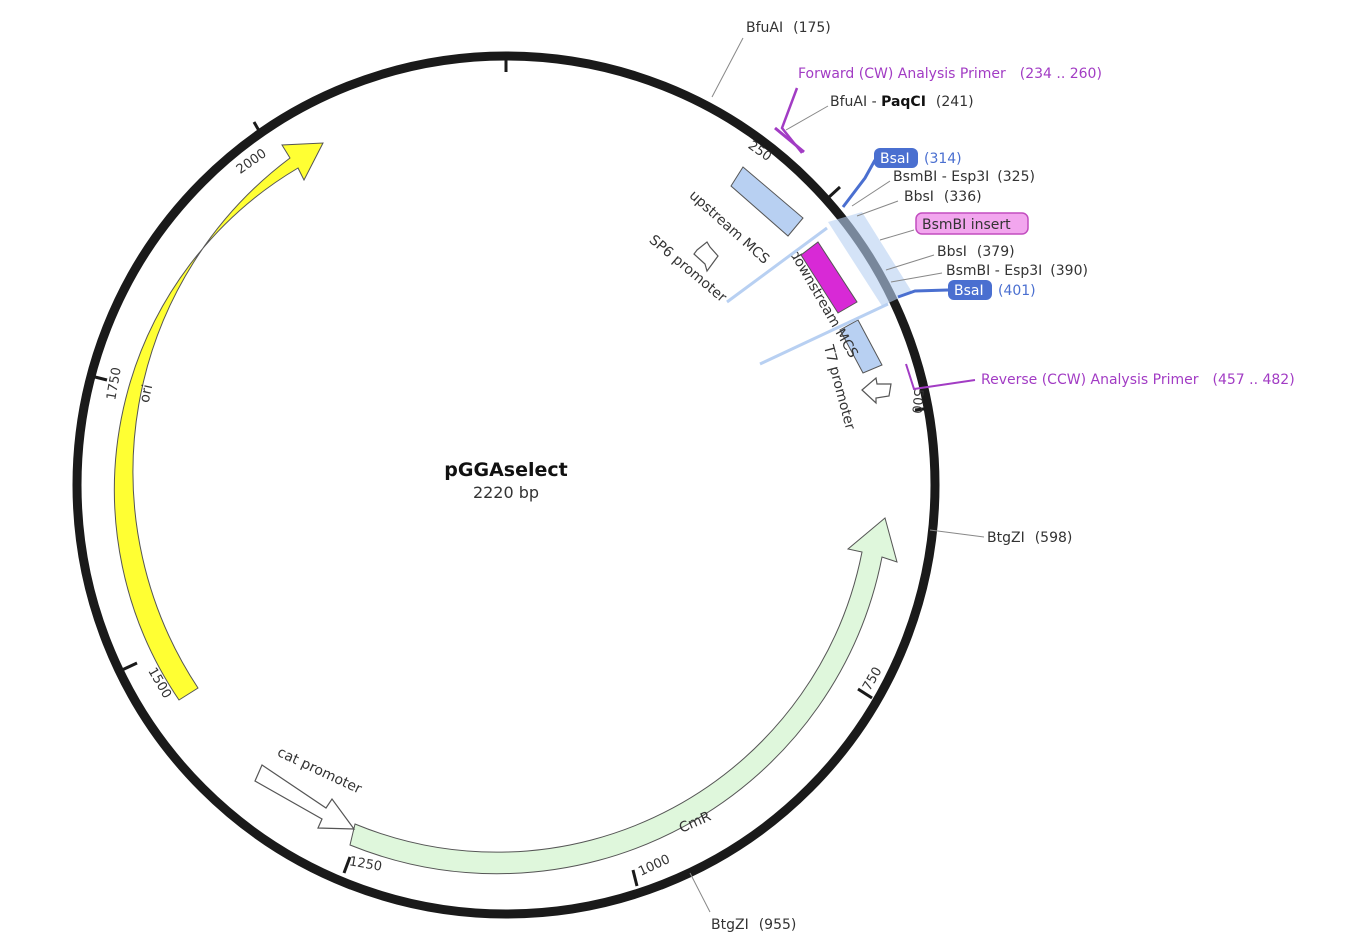  What do you see at coordinates (897, 235) in the screenshot?
I see `leader-insert` at bounding box center [897, 235].